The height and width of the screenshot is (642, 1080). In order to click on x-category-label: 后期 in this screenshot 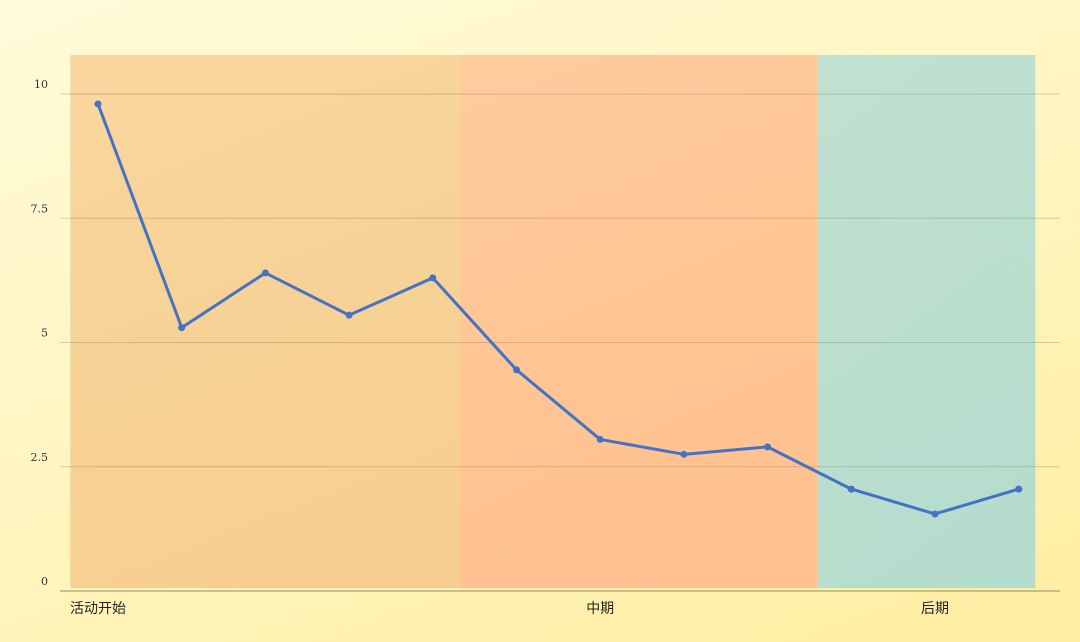, I will do `click(935, 609)`.